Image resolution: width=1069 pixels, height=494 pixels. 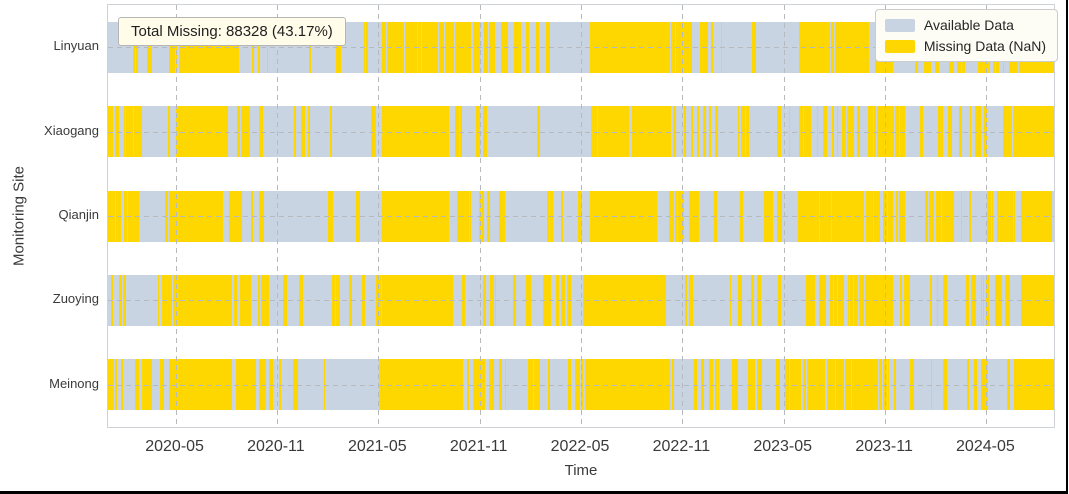 What do you see at coordinates (580, 446) in the screenshot?
I see `x-tick-label-2022-05: 2022-05` at bounding box center [580, 446].